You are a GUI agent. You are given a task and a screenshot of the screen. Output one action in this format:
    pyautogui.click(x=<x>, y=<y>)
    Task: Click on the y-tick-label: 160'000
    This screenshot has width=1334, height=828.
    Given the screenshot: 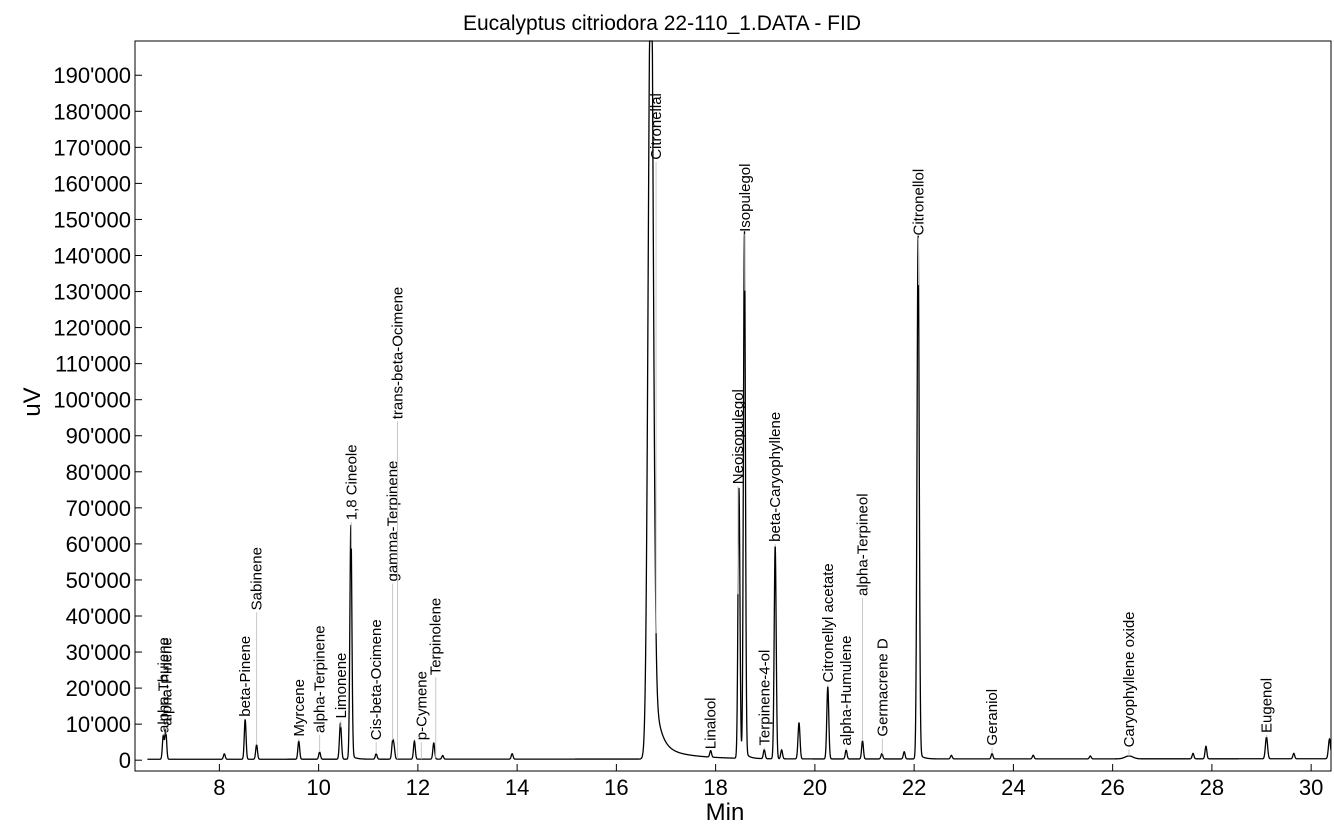 What is the action you would take?
    pyautogui.click(x=92, y=183)
    